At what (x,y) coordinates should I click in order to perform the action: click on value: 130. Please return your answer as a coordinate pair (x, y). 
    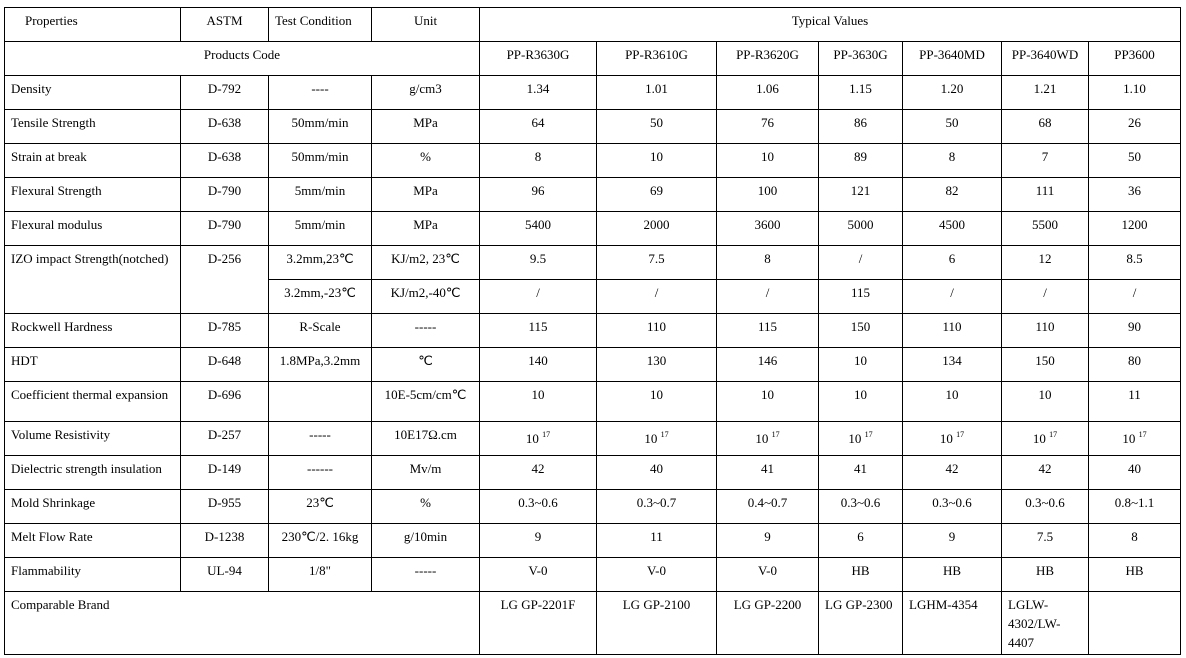
    Looking at the image, I should click on (656, 360).